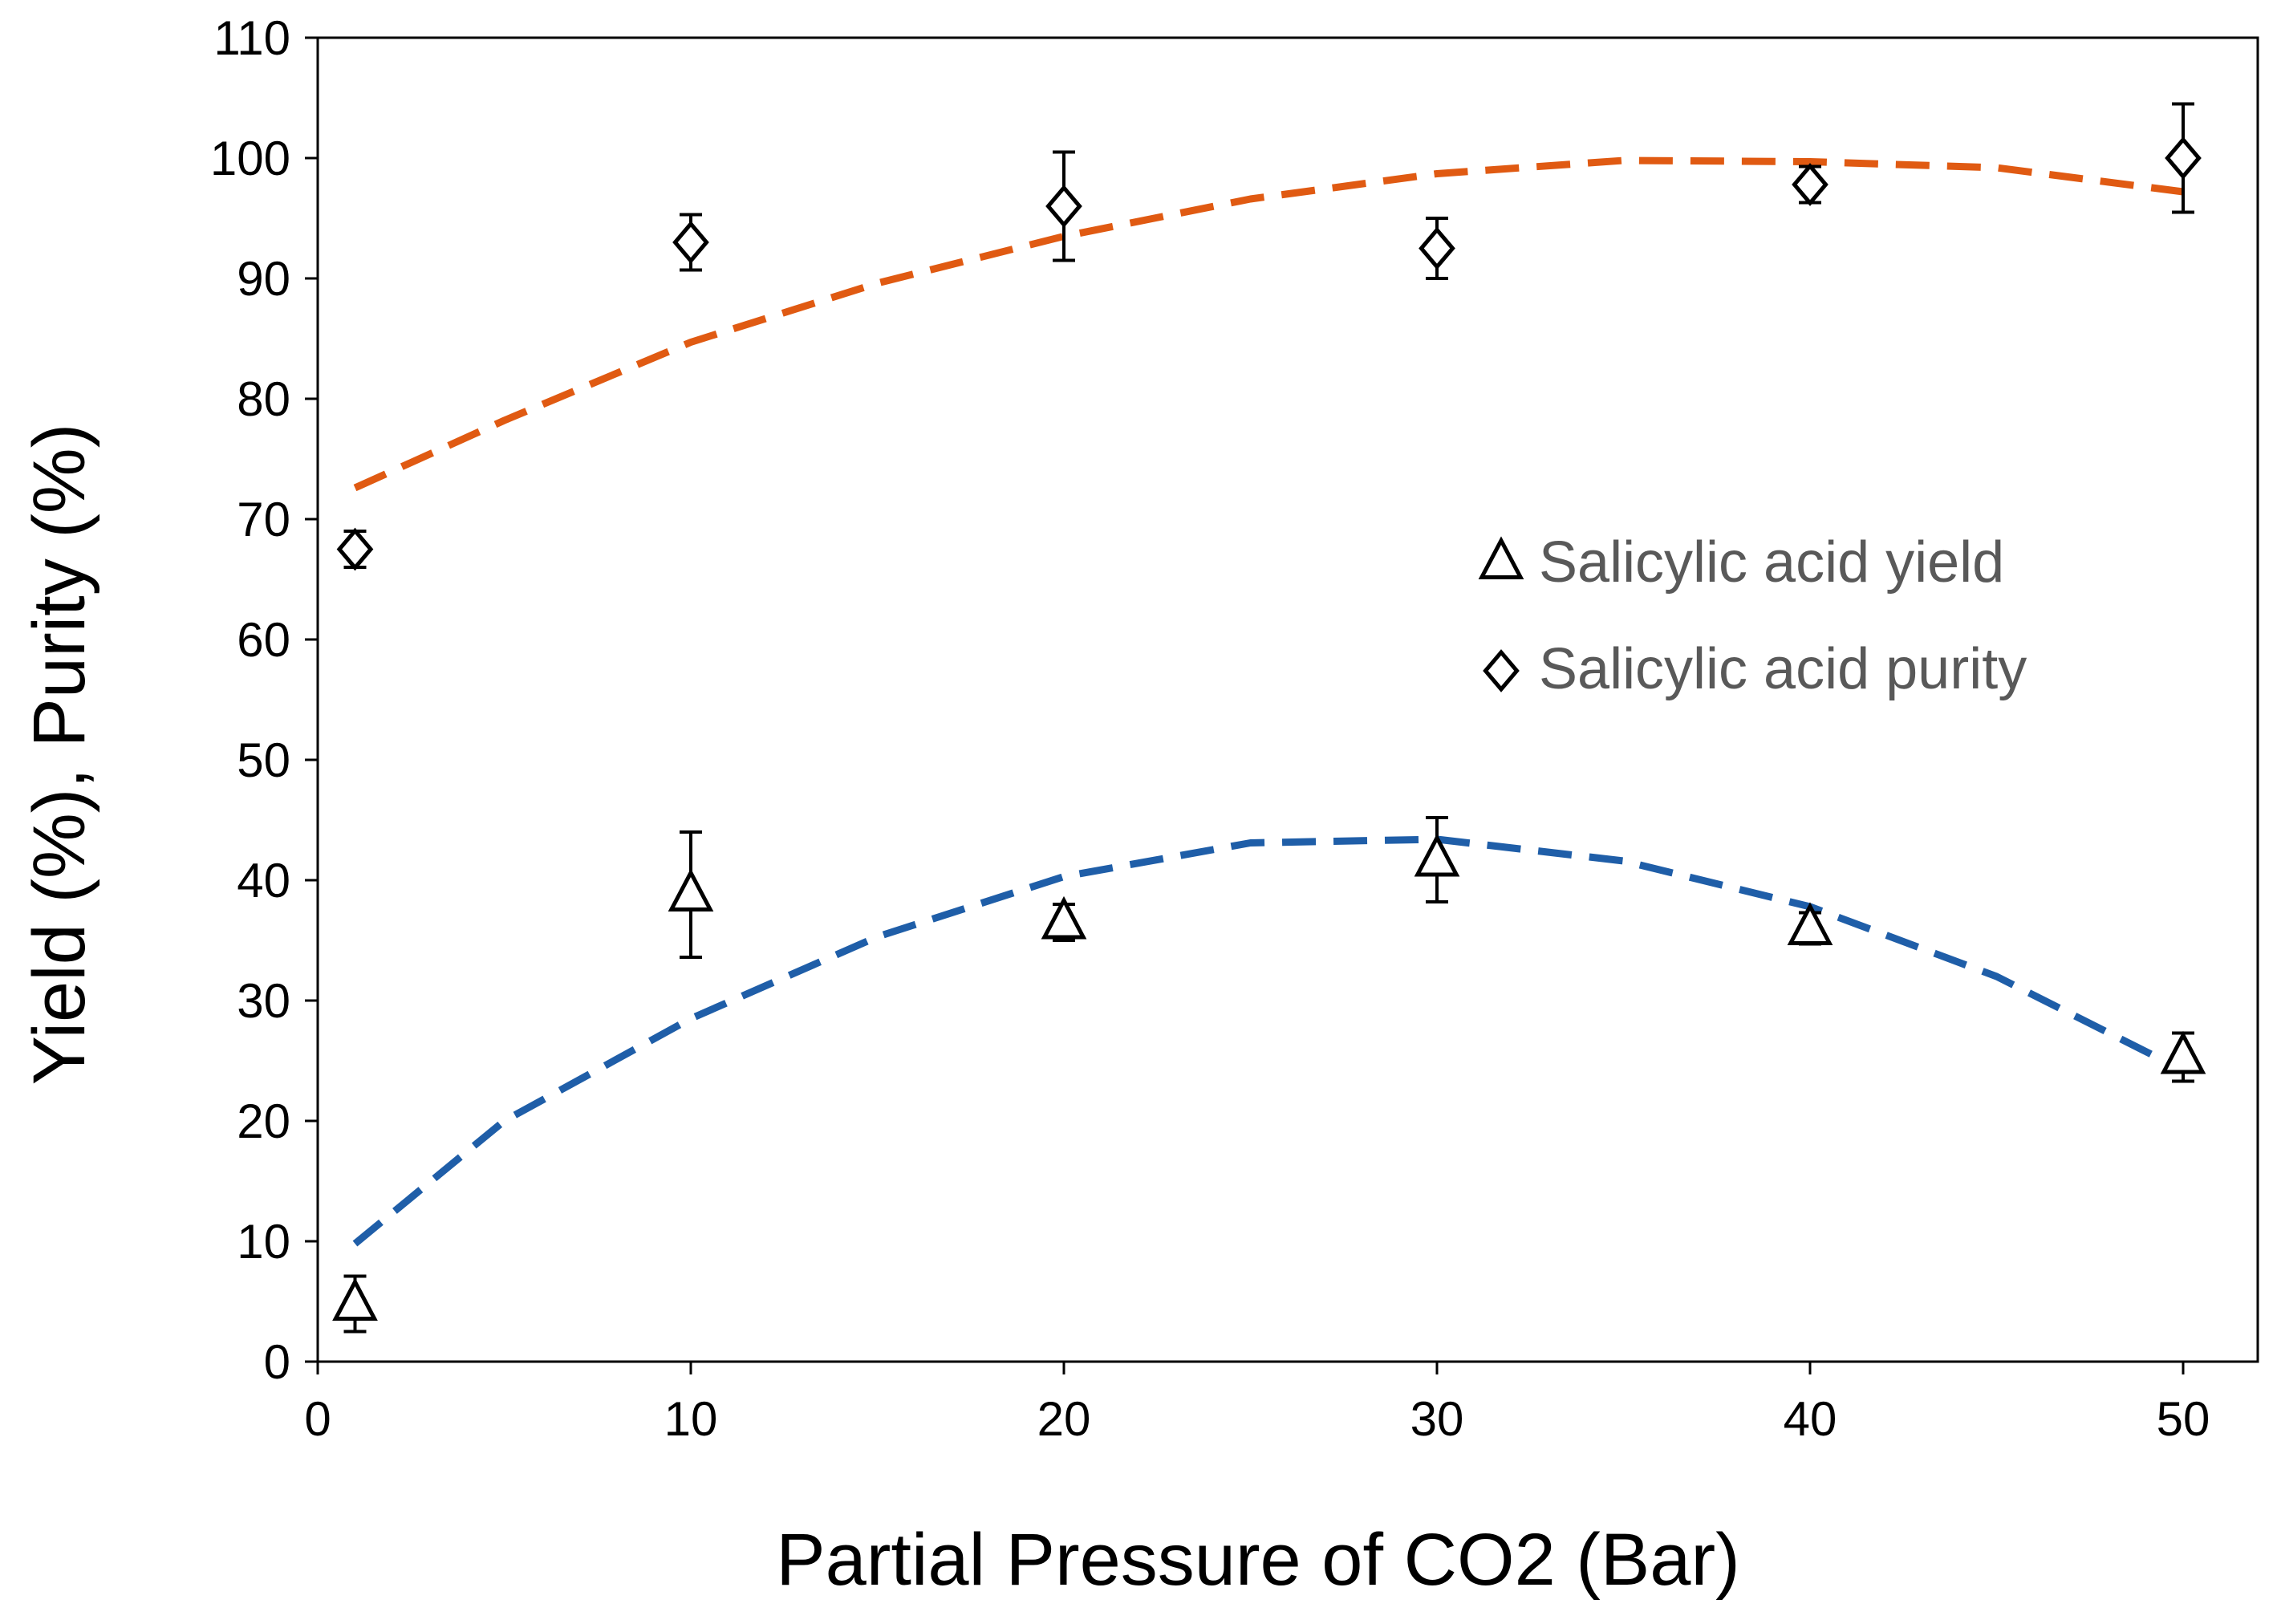  Describe the element at coordinates (317, 1419) in the screenshot. I see `x-tick-label: 0` at that location.